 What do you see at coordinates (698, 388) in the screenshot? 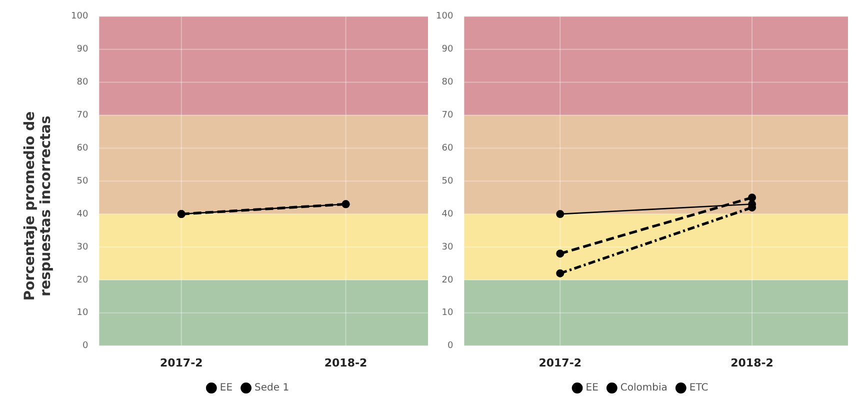
I see `legend-label: ETC` at bounding box center [698, 388].